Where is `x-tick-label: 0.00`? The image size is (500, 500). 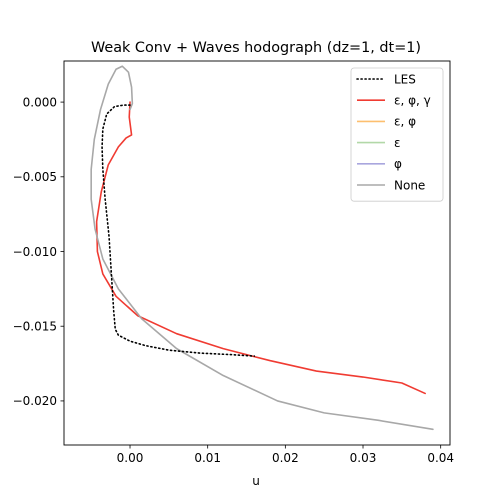 x-tick-label: 0.00 is located at coordinates (130, 458).